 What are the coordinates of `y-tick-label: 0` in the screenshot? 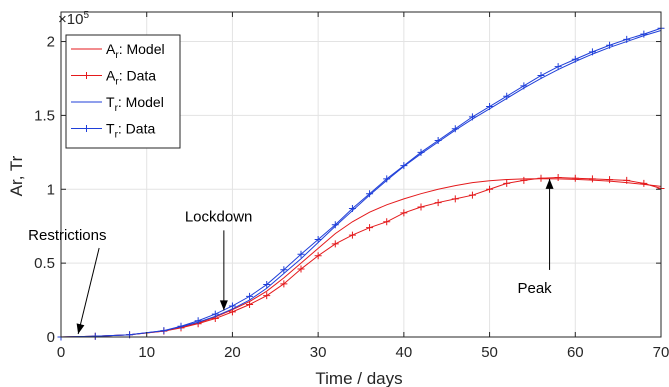 It's located at (51, 337).